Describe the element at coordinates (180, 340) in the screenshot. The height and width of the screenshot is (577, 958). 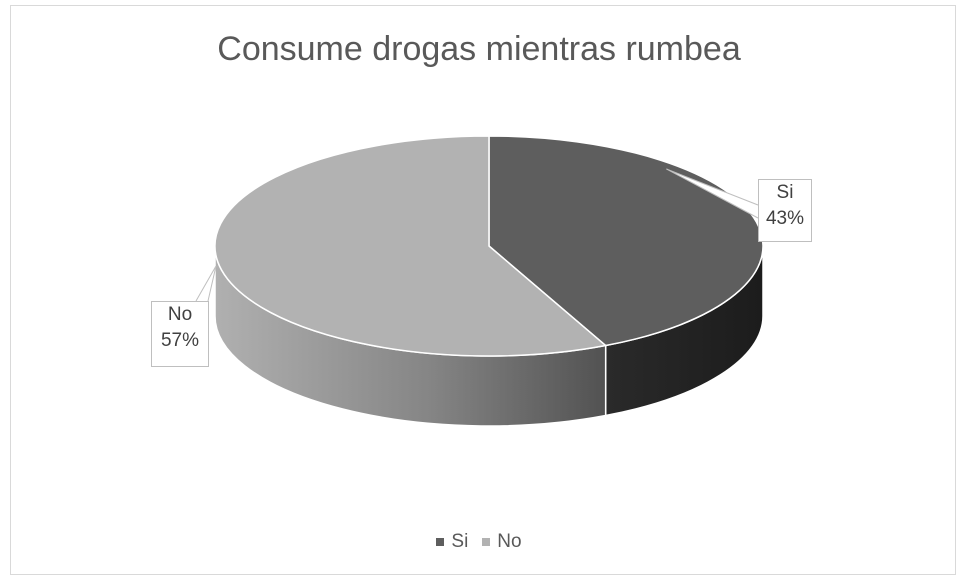
I see `data-label-no-percent: 57%` at that location.